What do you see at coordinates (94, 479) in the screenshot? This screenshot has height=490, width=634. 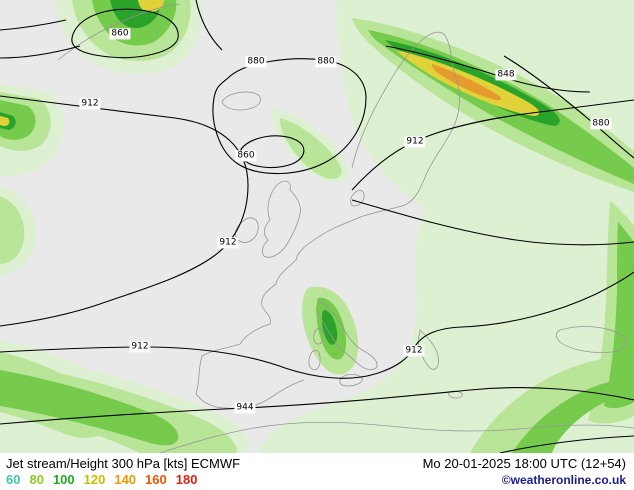 I see `legend-value-120: 120` at bounding box center [94, 479].